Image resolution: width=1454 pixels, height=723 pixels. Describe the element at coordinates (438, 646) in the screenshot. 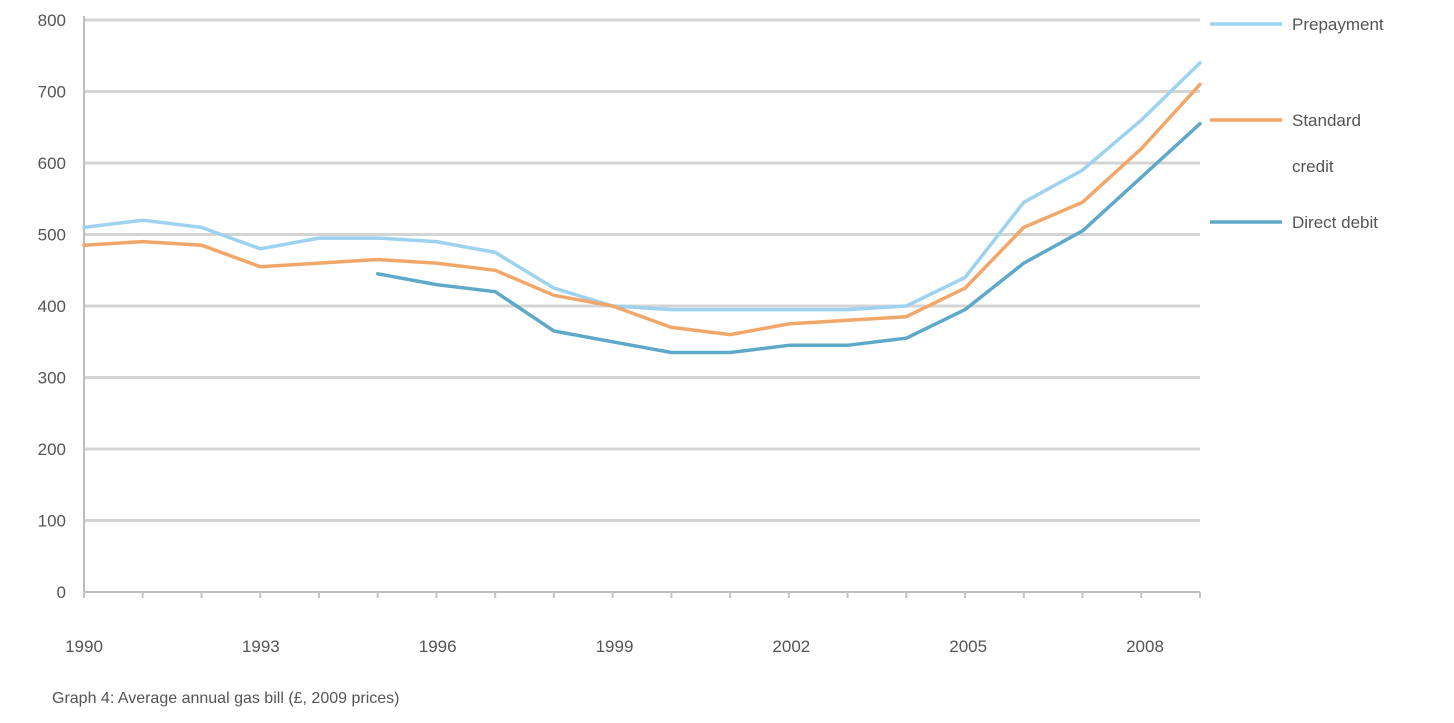

I see `x-tick-label: 1996` at that location.